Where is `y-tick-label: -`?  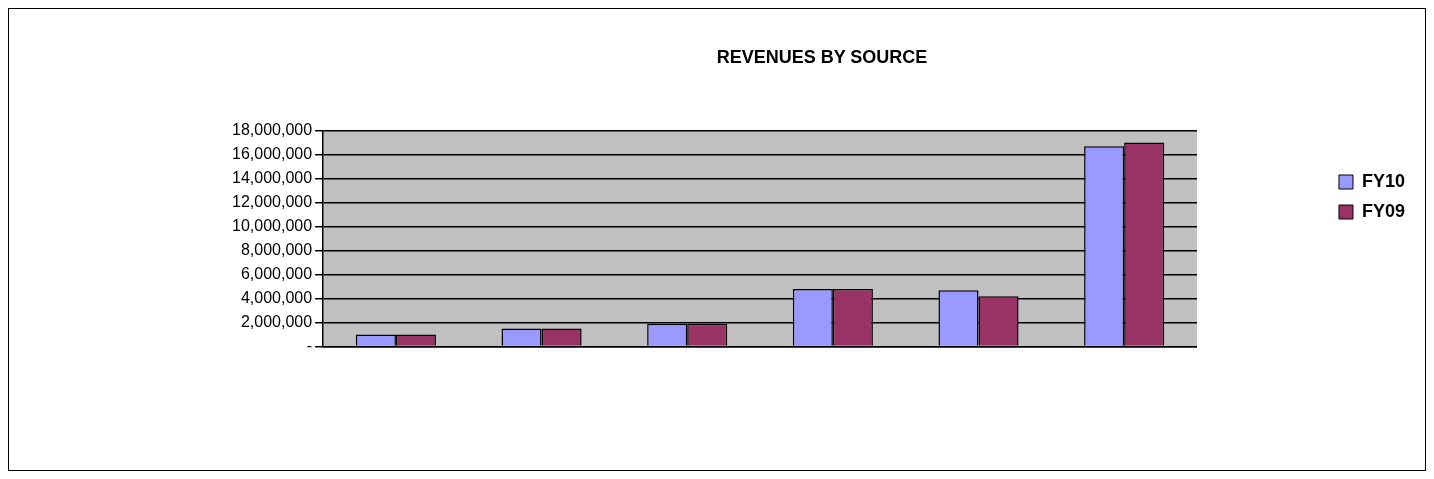
y-tick-label: - is located at coordinates (309, 346).